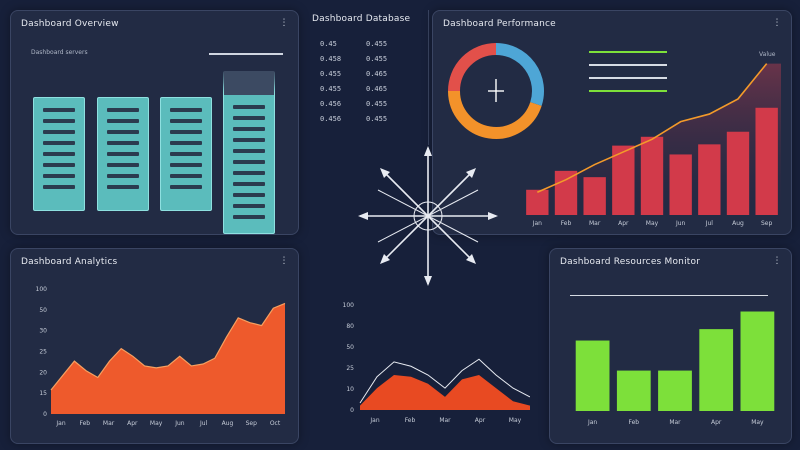 This screenshot has height=450, width=800. Describe the element at coordinates (43, 331) in the screenshot. I see `y-tick-label: 30` at that location.